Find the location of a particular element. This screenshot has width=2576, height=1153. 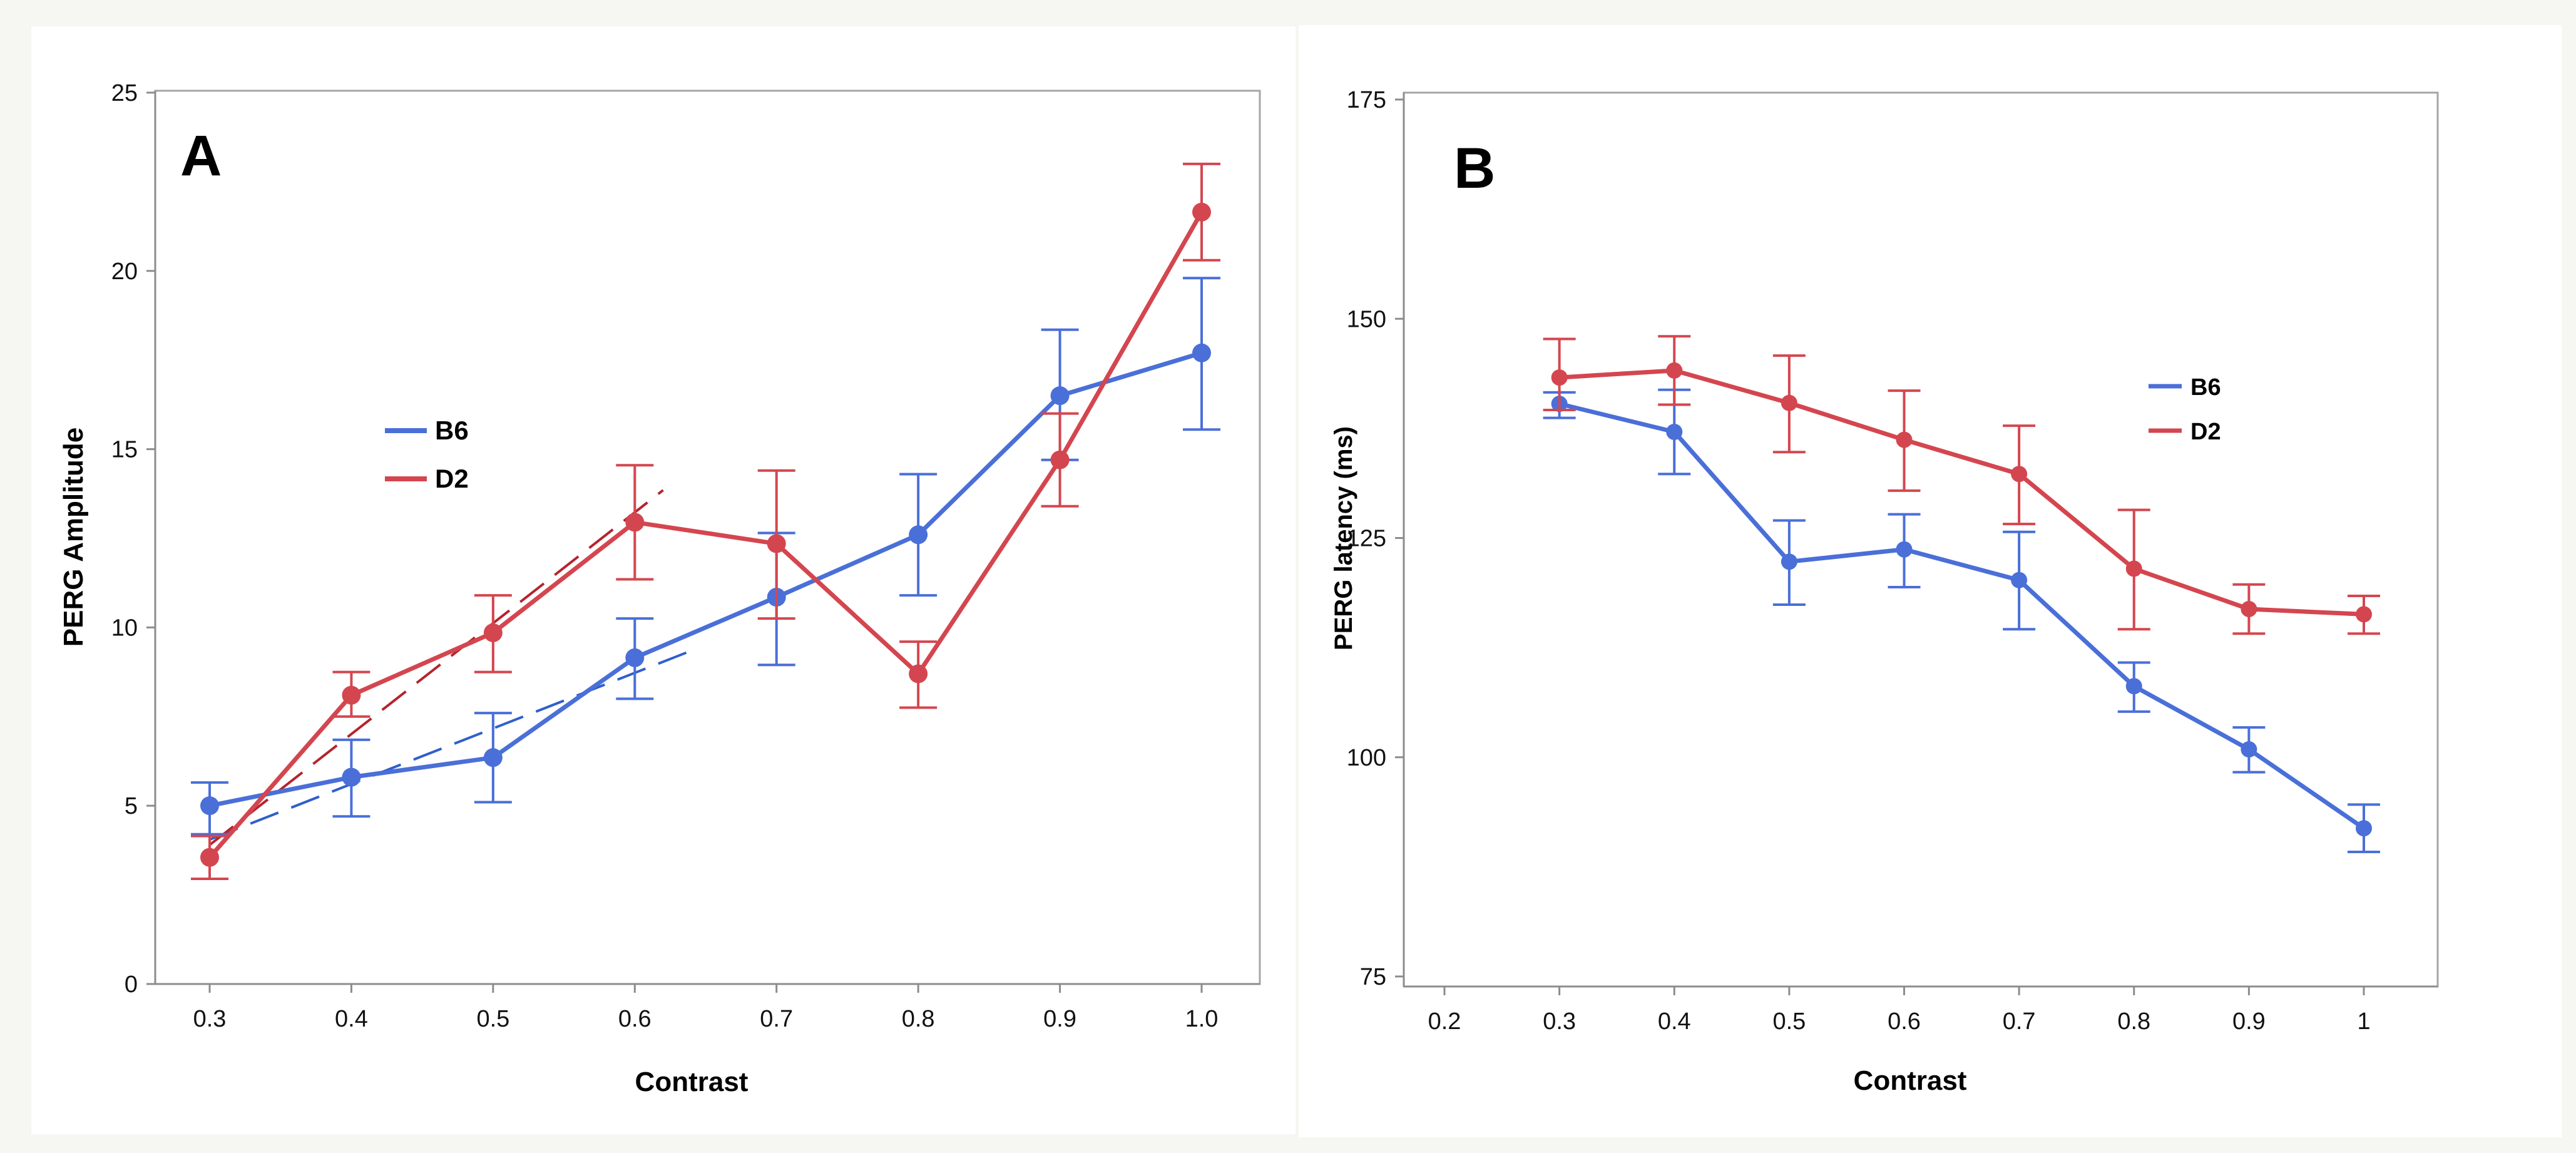

panel-a-y-ticks: 0 5 10 15 20 25 is located at coordinates (133, 539).